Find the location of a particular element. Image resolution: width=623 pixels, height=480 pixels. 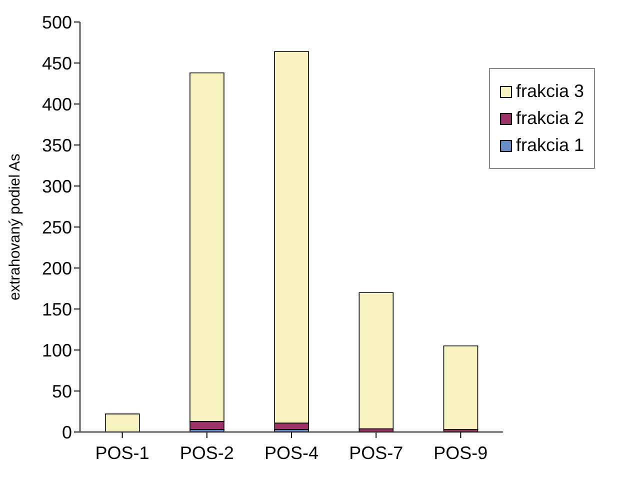

x-tick-label: POS-1 is located at coordinates (122, 452).